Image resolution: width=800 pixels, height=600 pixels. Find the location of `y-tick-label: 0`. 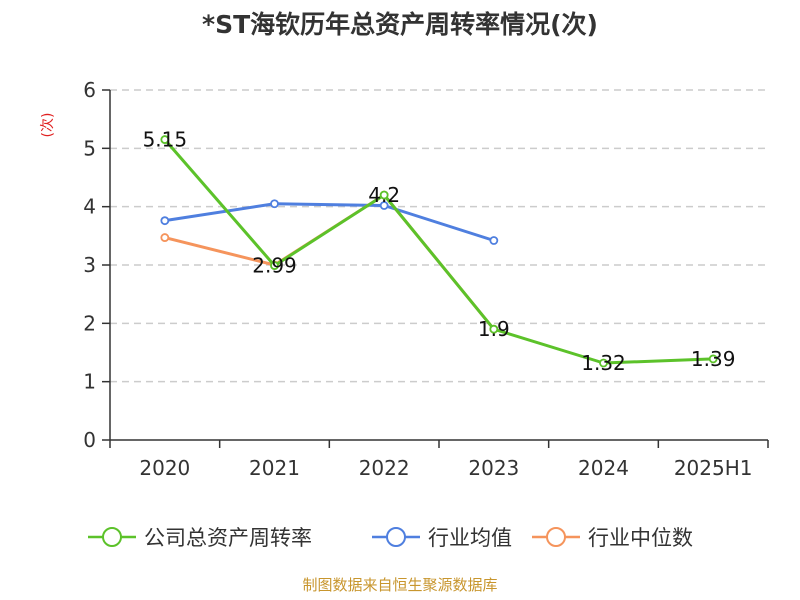

y-tick-label: 0 is located at coordinates (89, 440).